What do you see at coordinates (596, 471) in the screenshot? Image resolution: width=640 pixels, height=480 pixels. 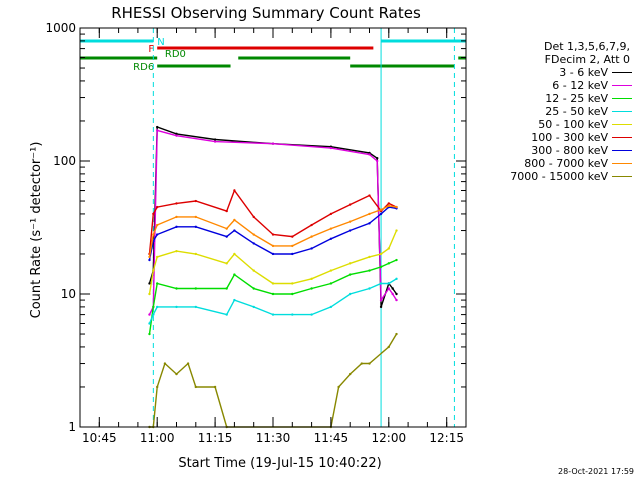 I see `timestamp: 28-Oct-2021 17:59` at bounding box center [596, 471].